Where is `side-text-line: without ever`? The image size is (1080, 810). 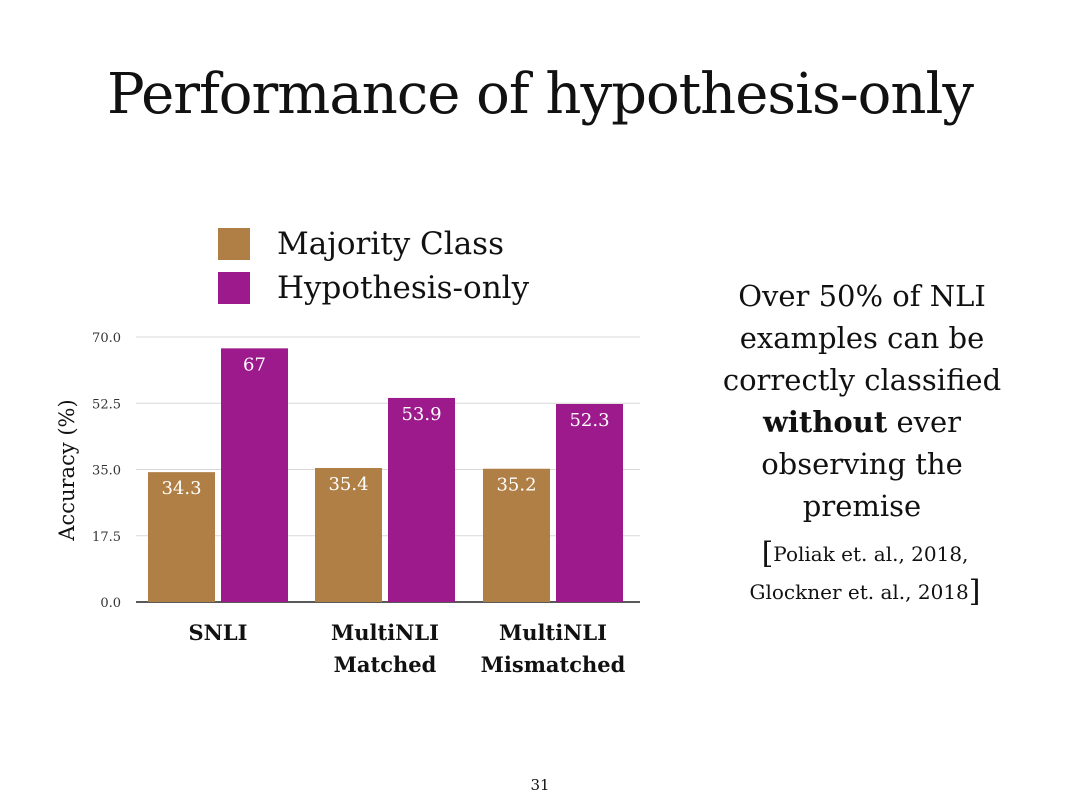
side-text-line: without ever is located at coordinates (862, 422).